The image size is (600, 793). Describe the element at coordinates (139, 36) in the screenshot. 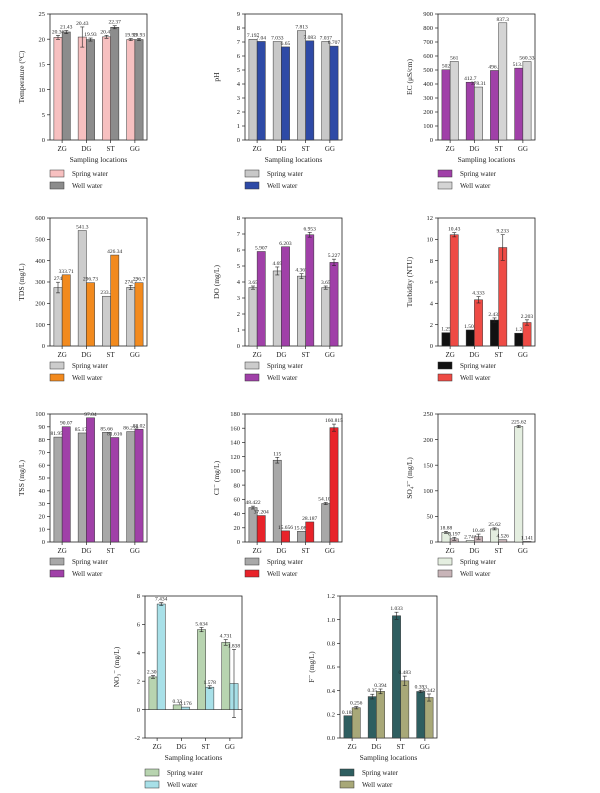

I see `data-label: 19.93` at that location.